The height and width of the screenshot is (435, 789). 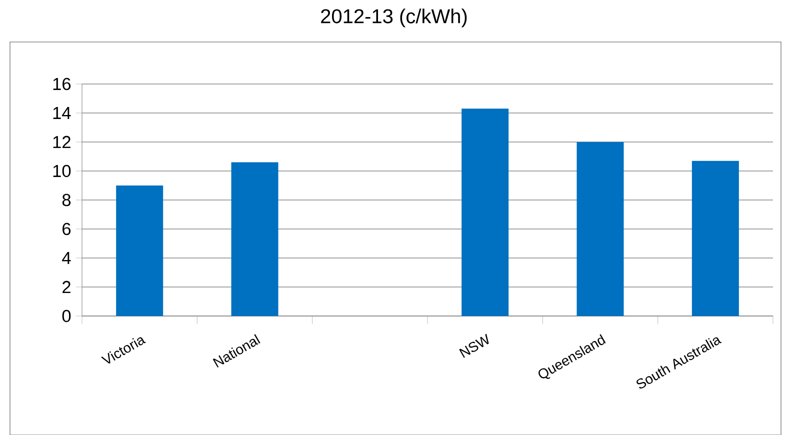 I want to click on y-tick-label: 6, so click(x=66, y=229).